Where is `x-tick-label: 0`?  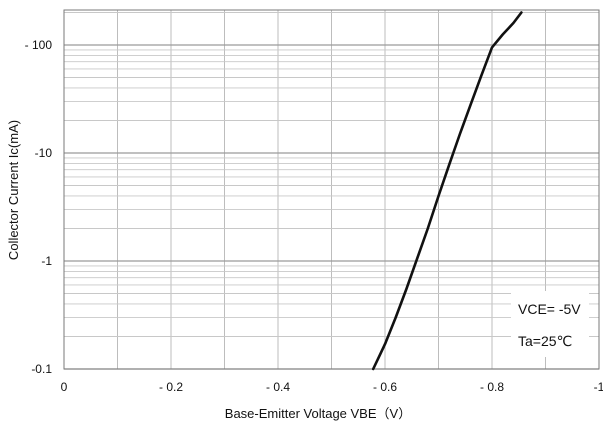 x-tick-label: 0 is located at coordinates (64, 387).